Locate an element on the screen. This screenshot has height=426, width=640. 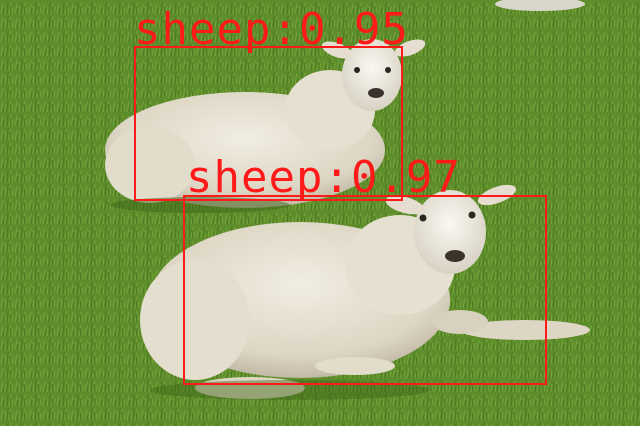
detection-label-sheep-2: sheep:0.97 is located at coordinates (323, 177).